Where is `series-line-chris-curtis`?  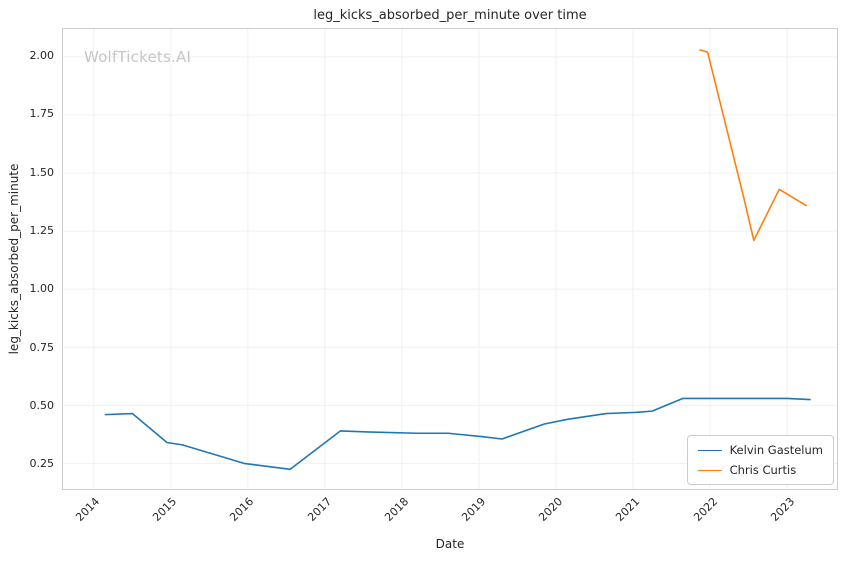
series-line-chris-curtis is located at coordinates (753, 145).